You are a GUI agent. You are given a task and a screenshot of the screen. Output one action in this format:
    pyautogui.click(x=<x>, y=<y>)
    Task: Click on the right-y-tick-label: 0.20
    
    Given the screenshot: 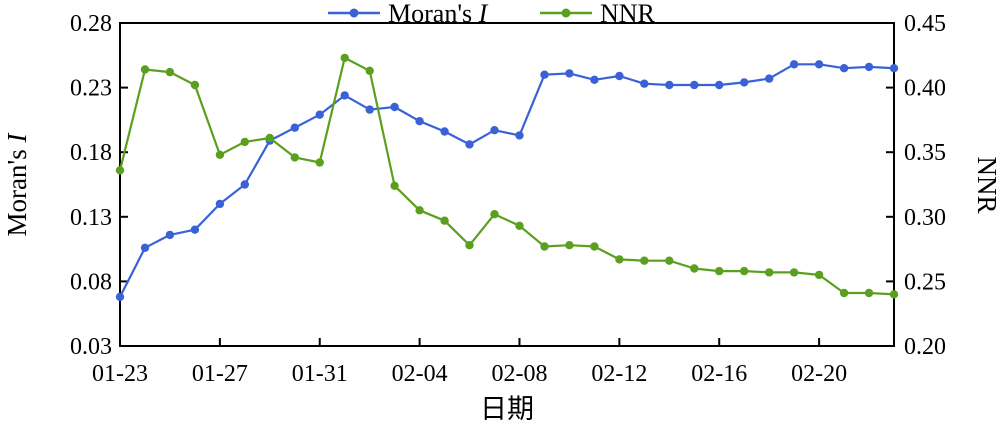 What is the action you would take?
    pyautogui.click(x=925, y=347)
    